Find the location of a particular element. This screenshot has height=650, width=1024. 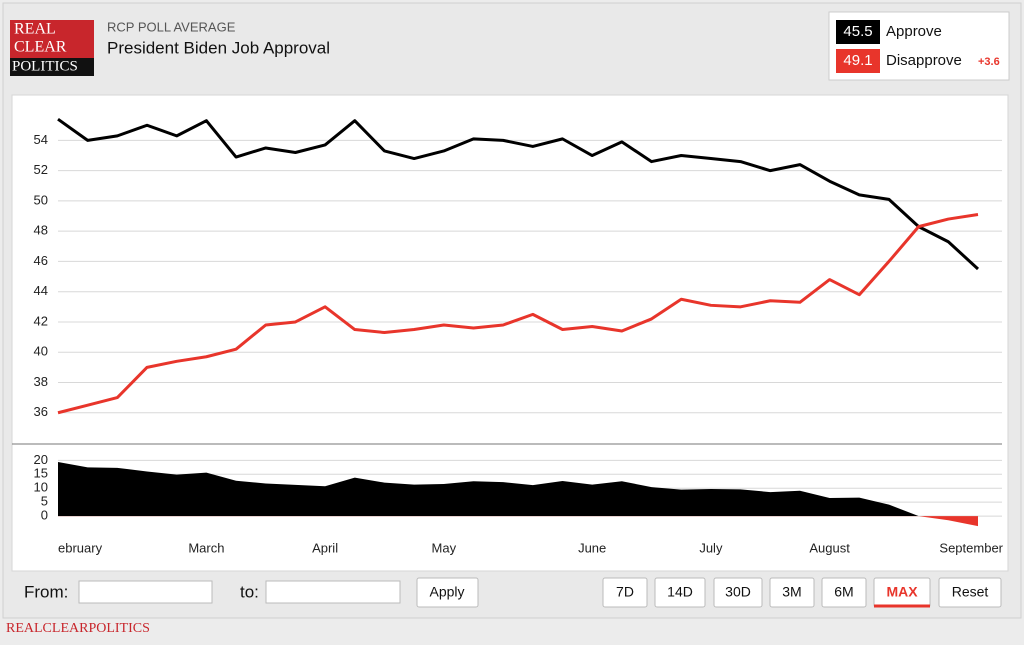

range-label: MAX is located at coordinates (902, 592).